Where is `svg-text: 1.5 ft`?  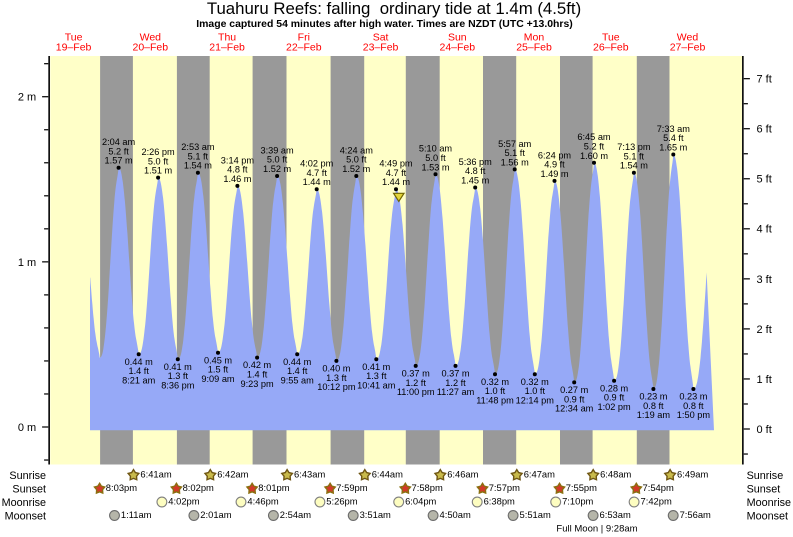
svg-text: 1.5 ft is located at coordinates (218, 370).